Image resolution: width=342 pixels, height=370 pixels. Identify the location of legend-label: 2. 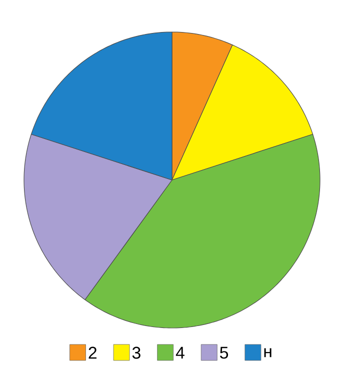
(92, 352).